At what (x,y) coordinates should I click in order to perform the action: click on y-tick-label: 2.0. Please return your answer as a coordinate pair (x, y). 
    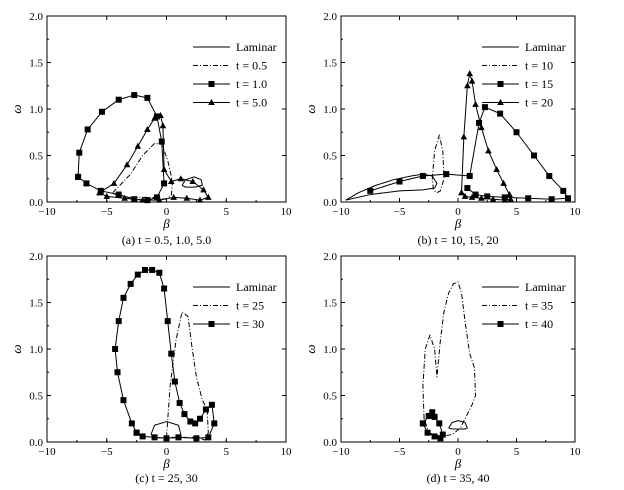
    Looking at the image, I should click on (330, 257).